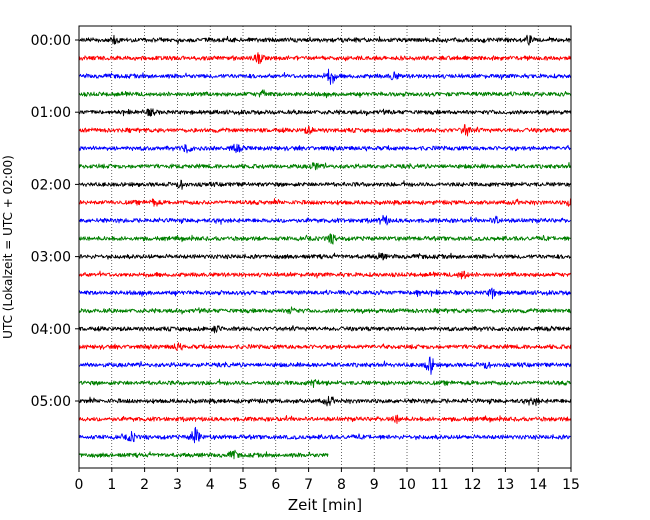 This screenshot has width=650, height=520. I want to click on x-tick-label: 3, so click(177, 485).